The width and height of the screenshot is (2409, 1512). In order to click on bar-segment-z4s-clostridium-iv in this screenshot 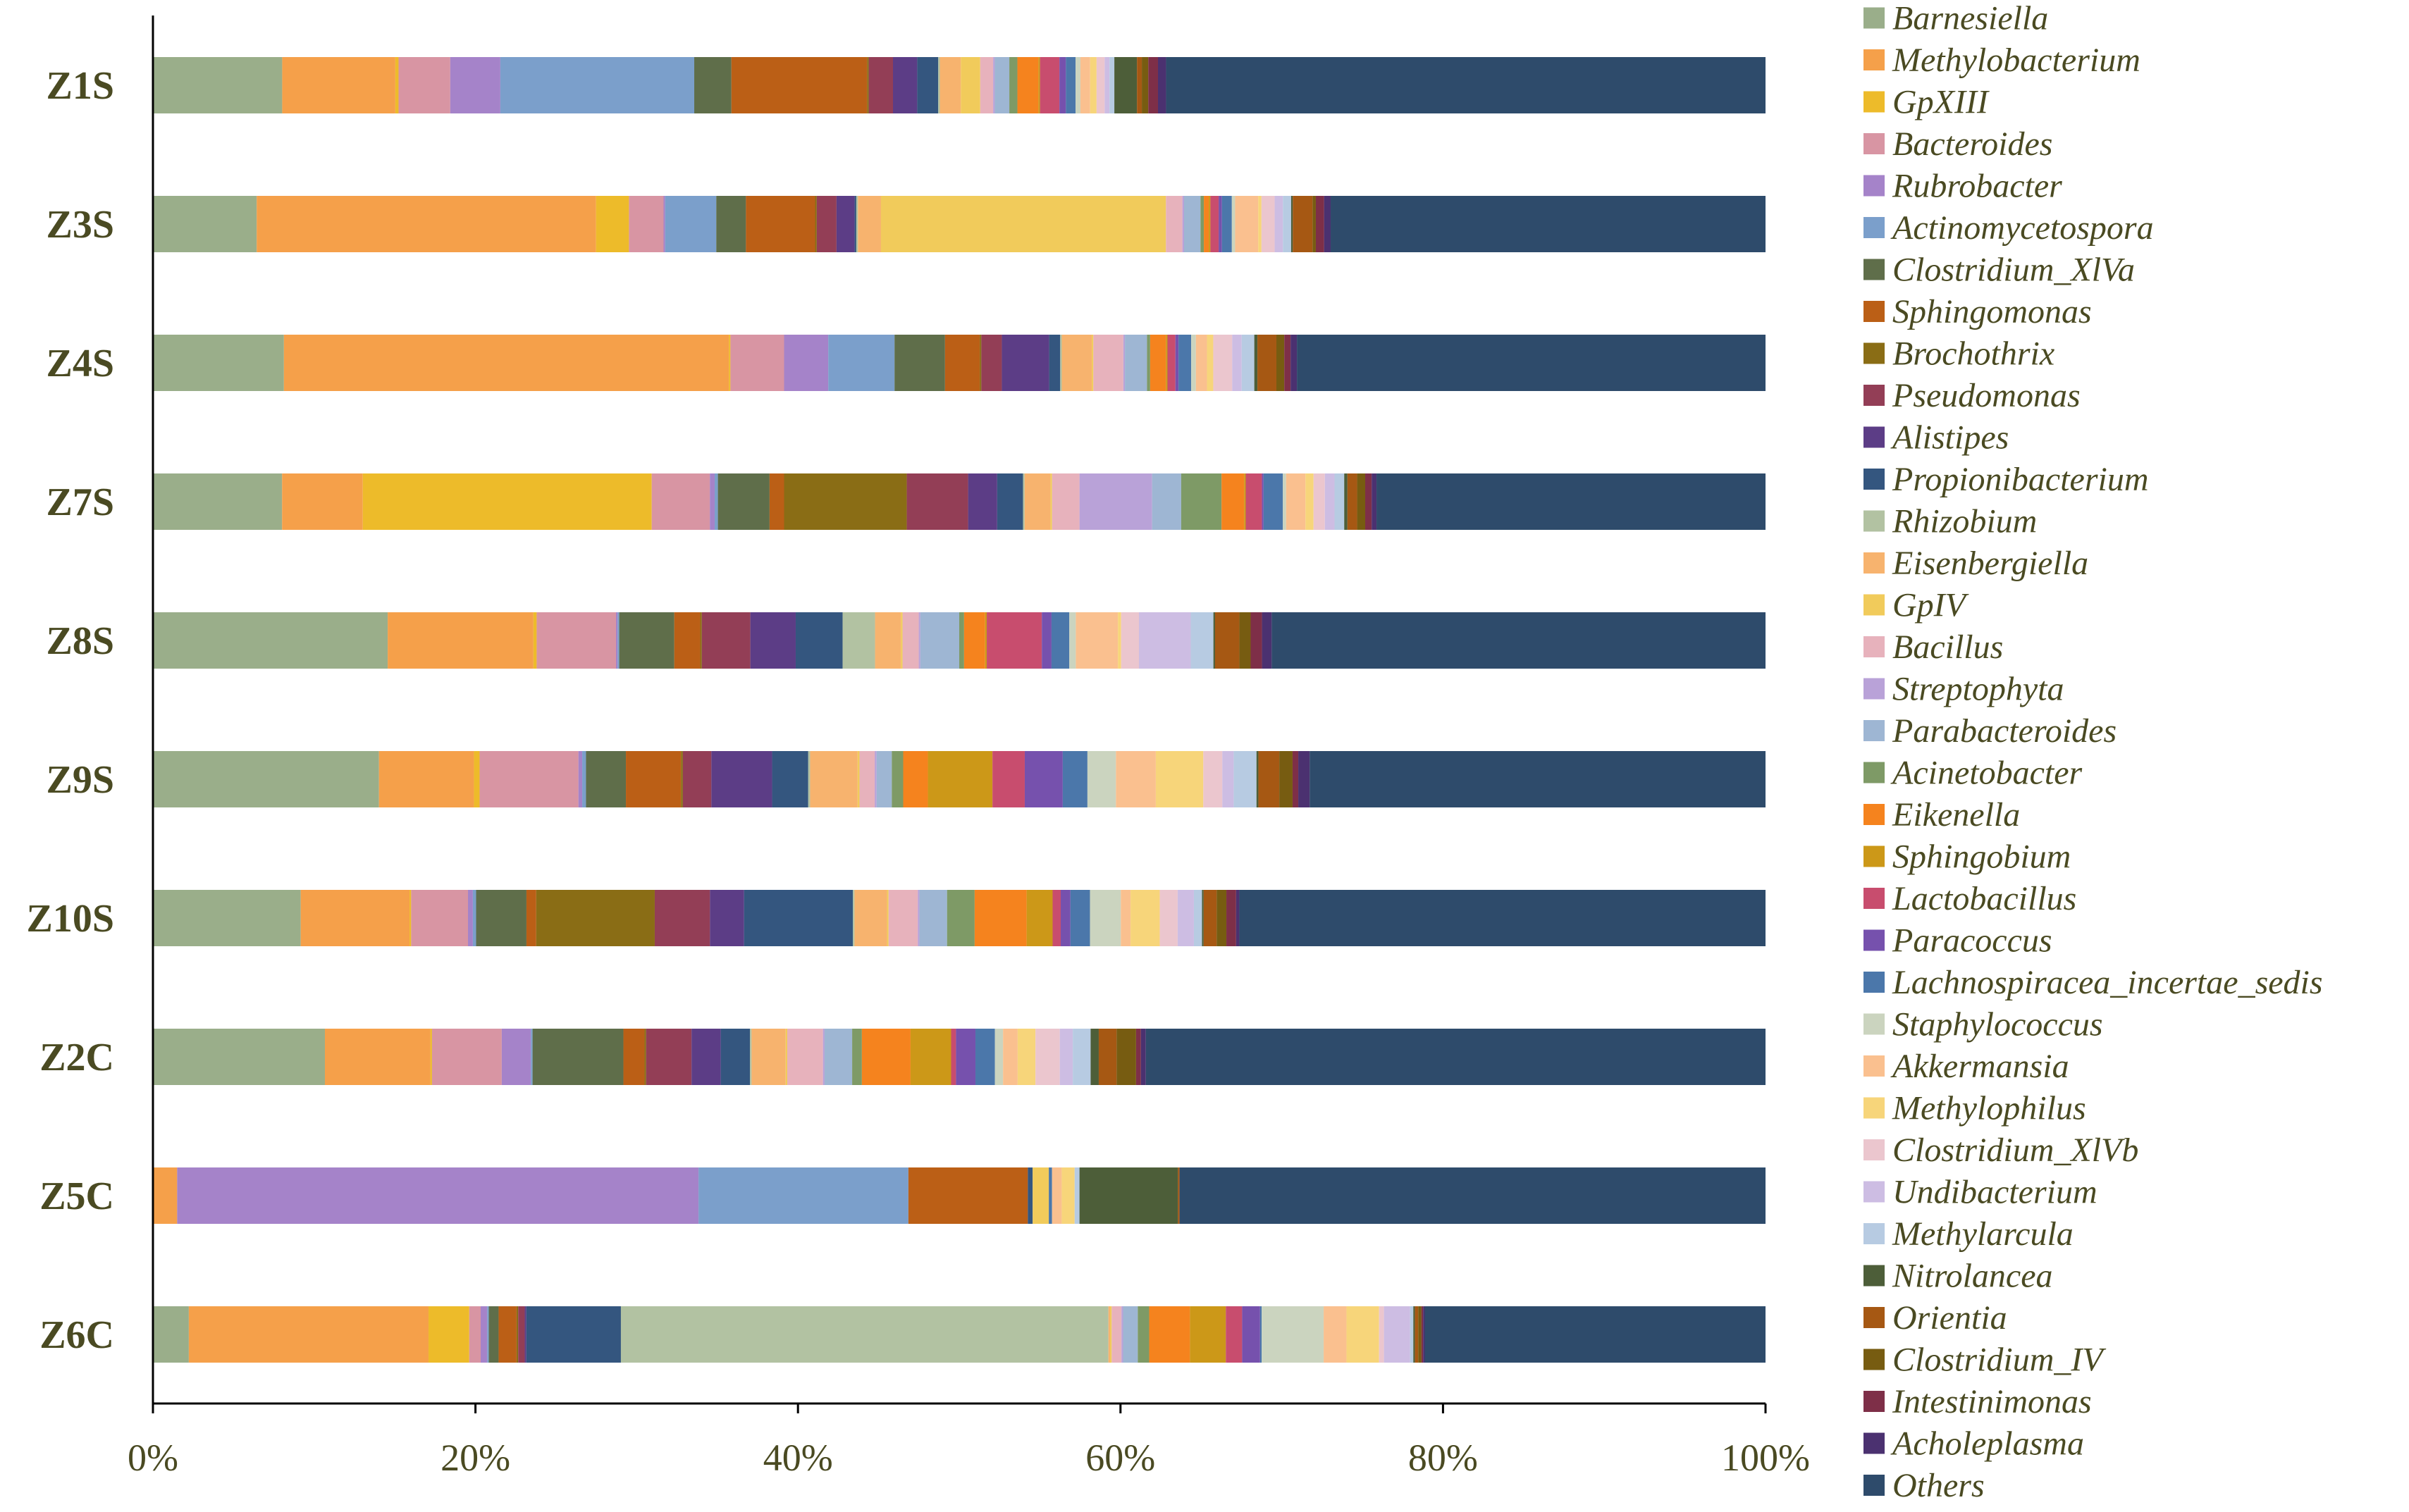, I will do `click(1280, 363)`.